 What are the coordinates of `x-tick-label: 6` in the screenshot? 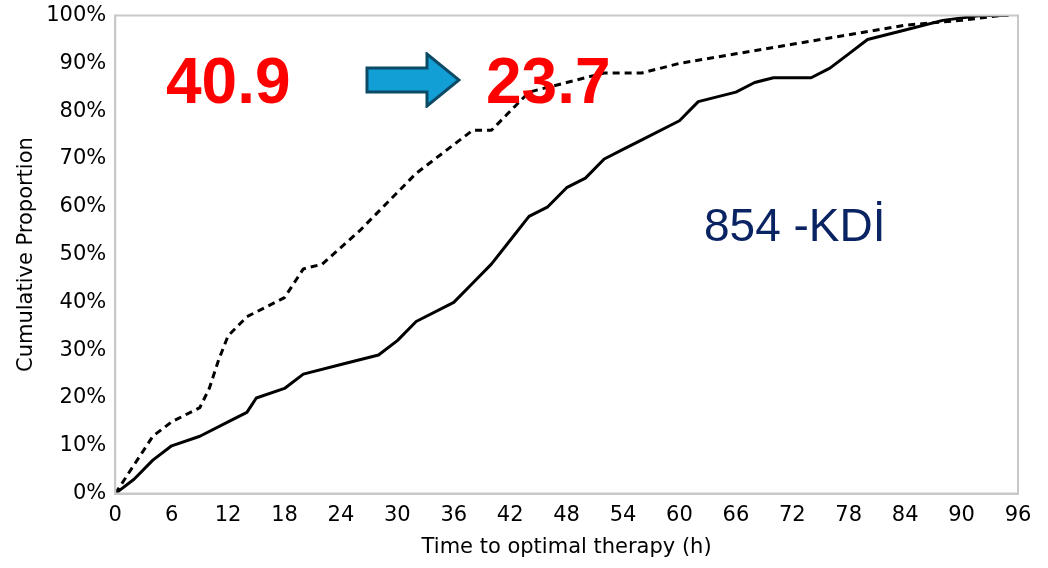 It's located at (171, 513).